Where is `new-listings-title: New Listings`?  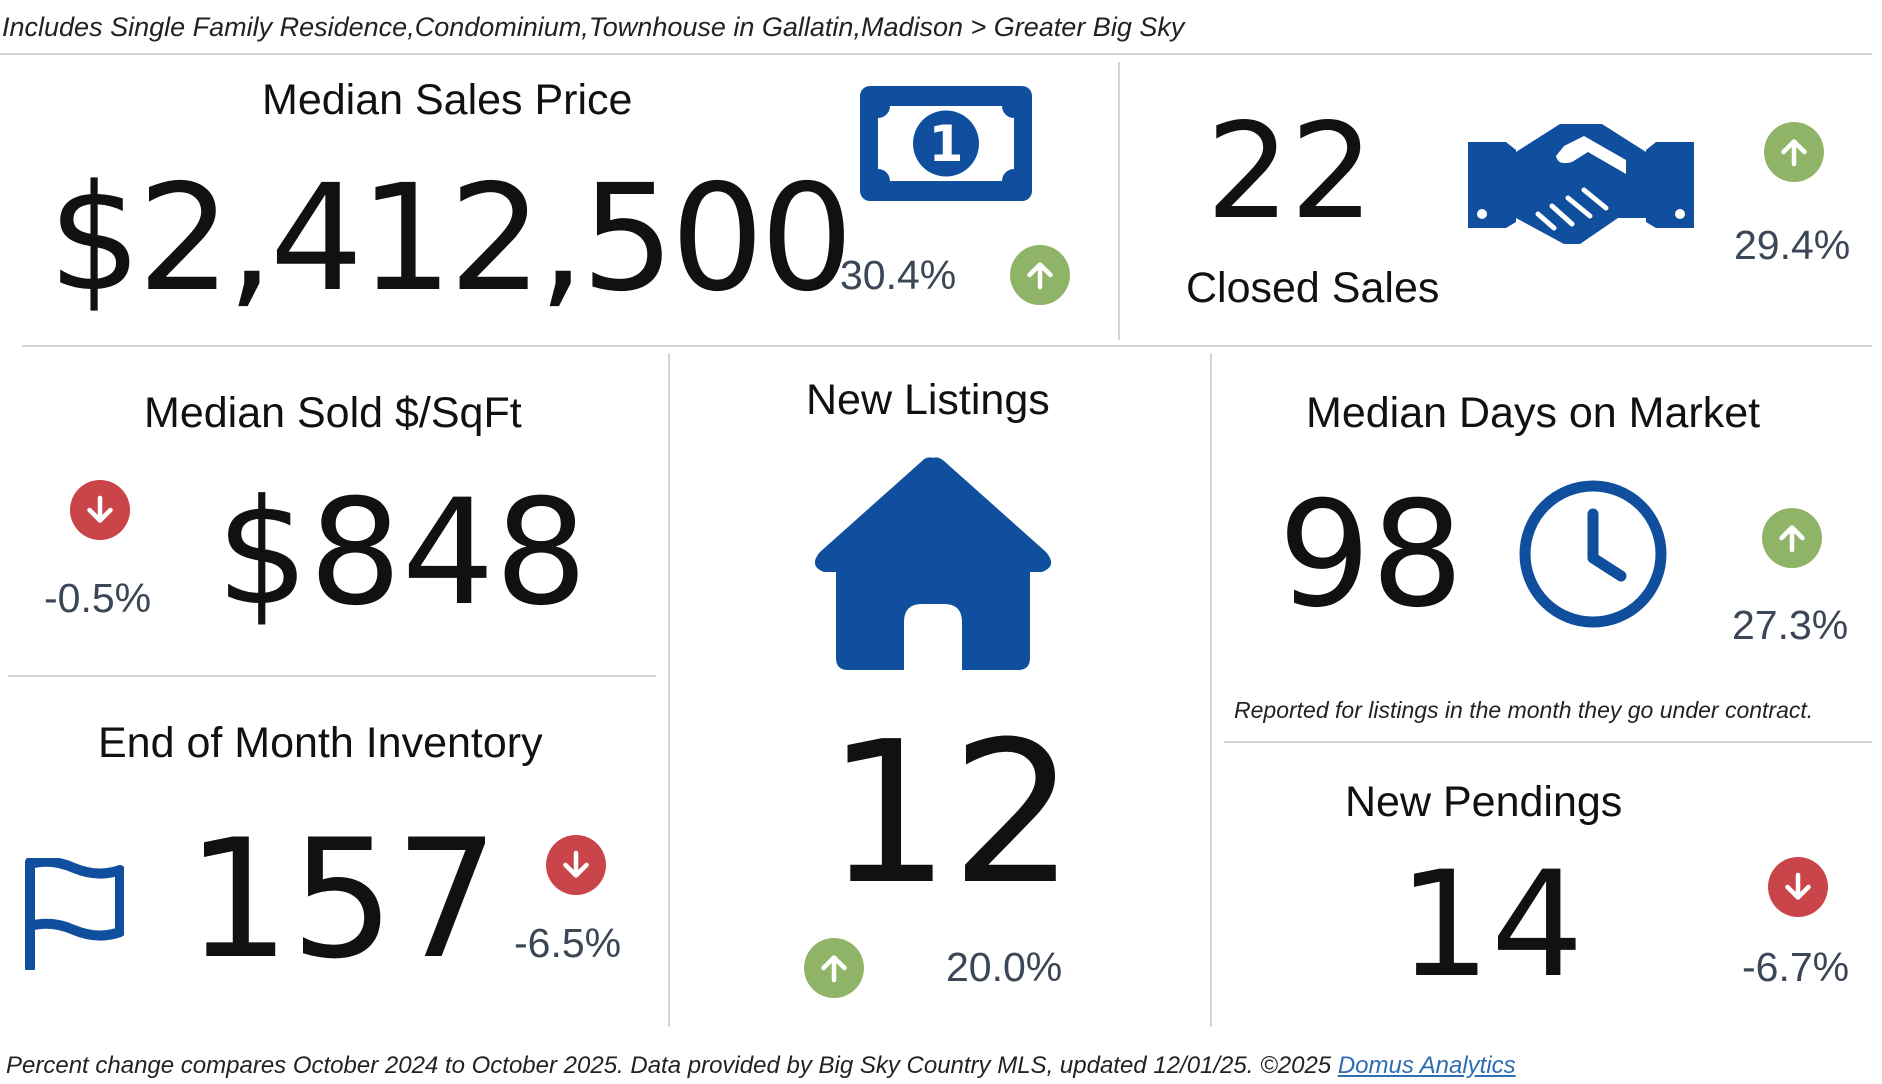 new-listings-title: New Listings is located at coordinates (928, 400).